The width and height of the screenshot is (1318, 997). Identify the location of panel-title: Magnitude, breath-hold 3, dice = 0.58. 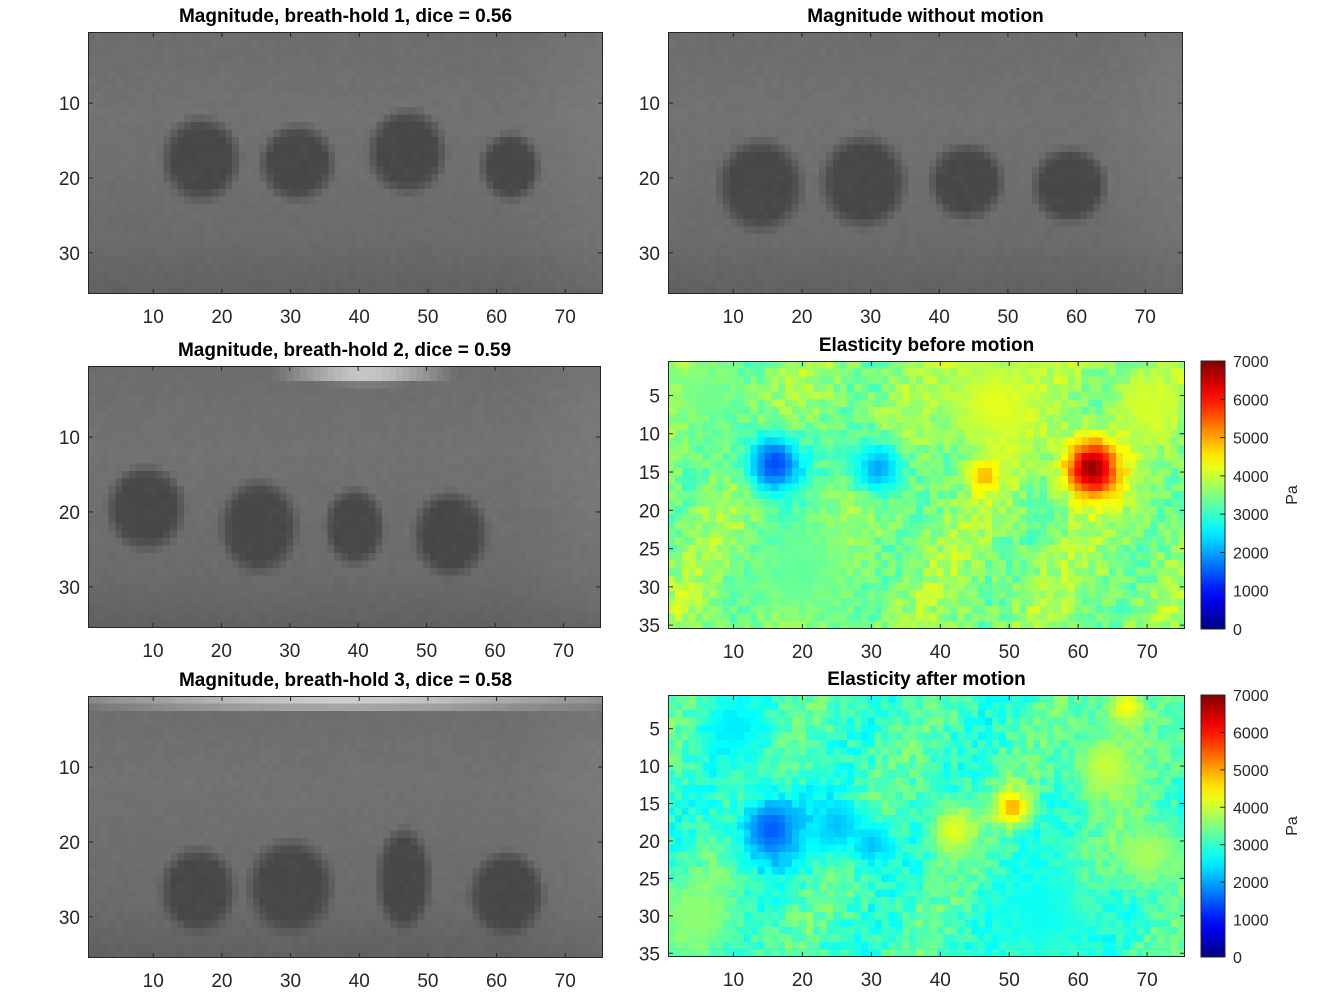
(345, 680).